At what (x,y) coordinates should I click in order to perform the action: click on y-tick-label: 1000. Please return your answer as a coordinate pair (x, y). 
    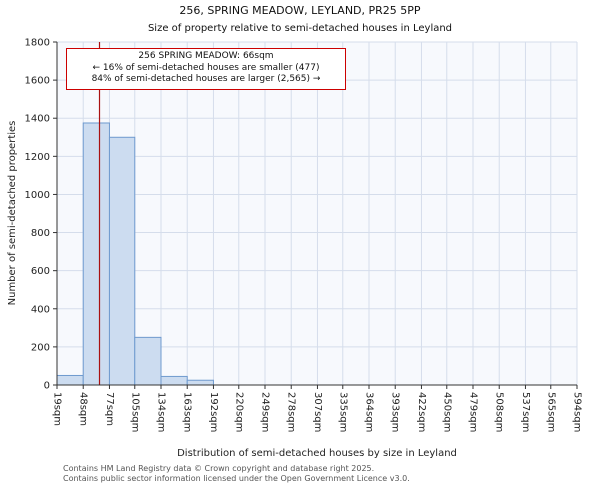
    Looking at the image, I should click on (37, 195).